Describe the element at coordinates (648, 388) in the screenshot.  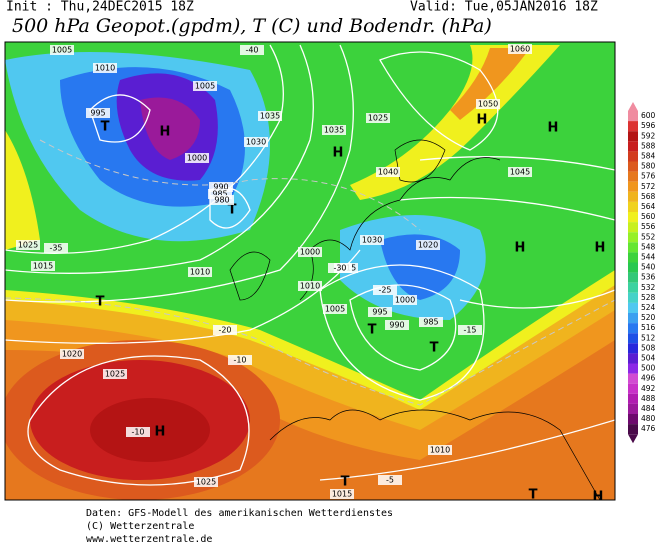
I see `colorbar-label: 492` at that location.